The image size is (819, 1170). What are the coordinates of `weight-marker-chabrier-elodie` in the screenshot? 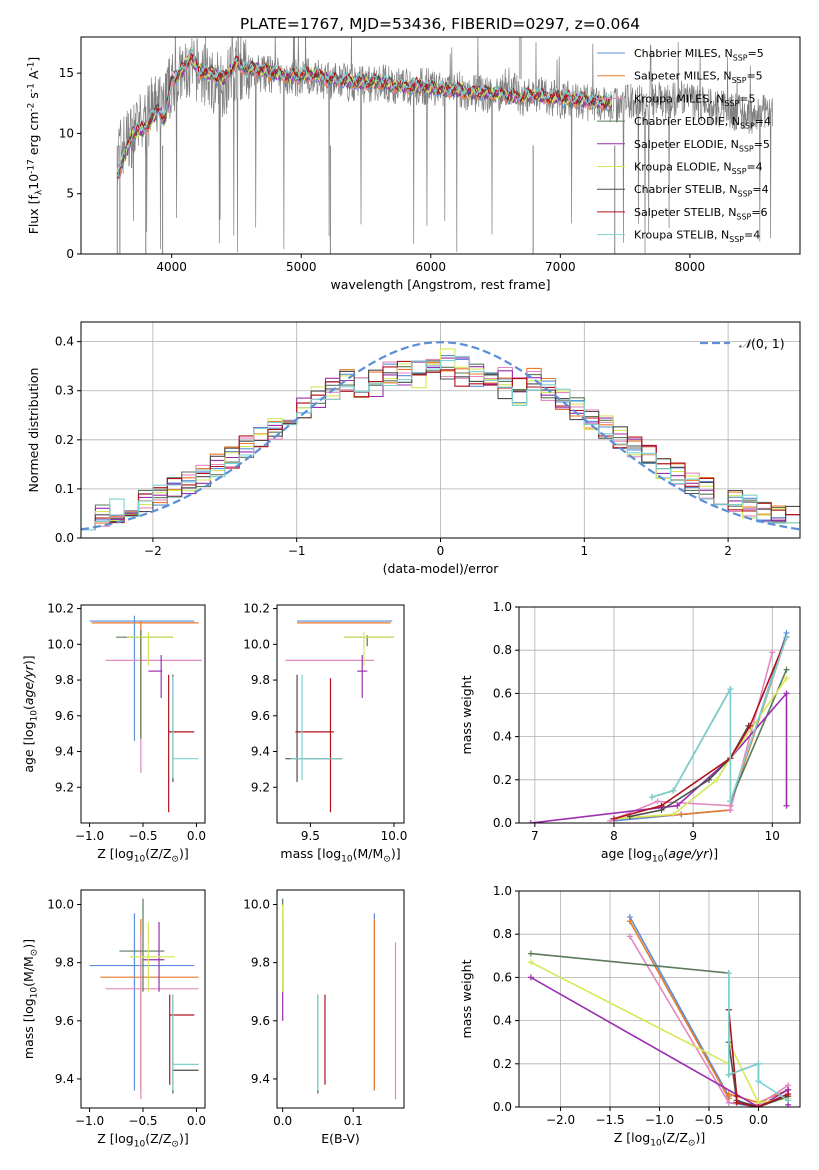 It's located at (530, 953).